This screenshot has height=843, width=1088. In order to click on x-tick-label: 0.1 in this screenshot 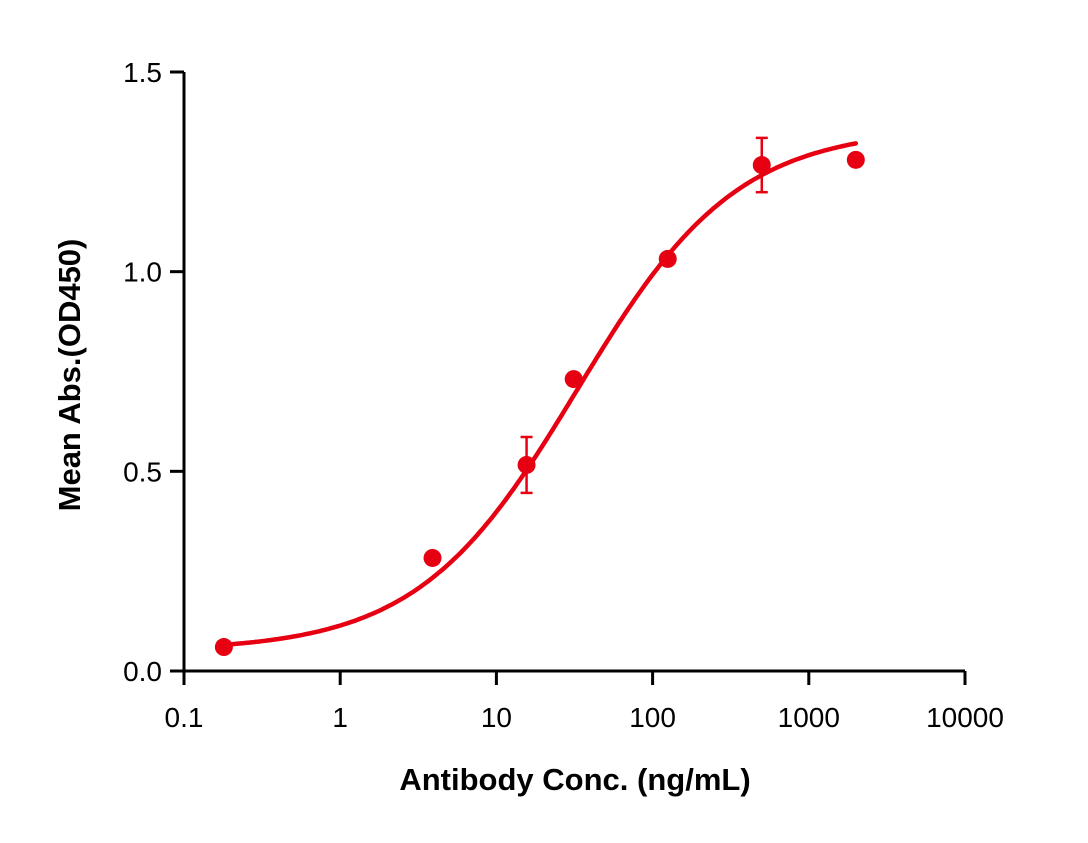, I will do `click(184, 717)`.